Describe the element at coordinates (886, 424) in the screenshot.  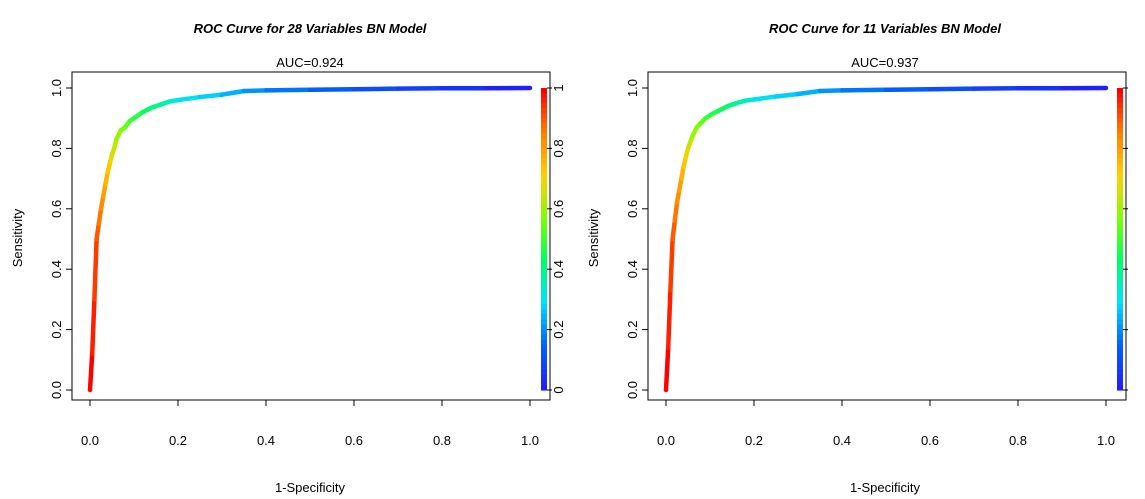
I see `x-axis: 0.0 0.2 0.4 0.6 0.8 1.0` at that location.